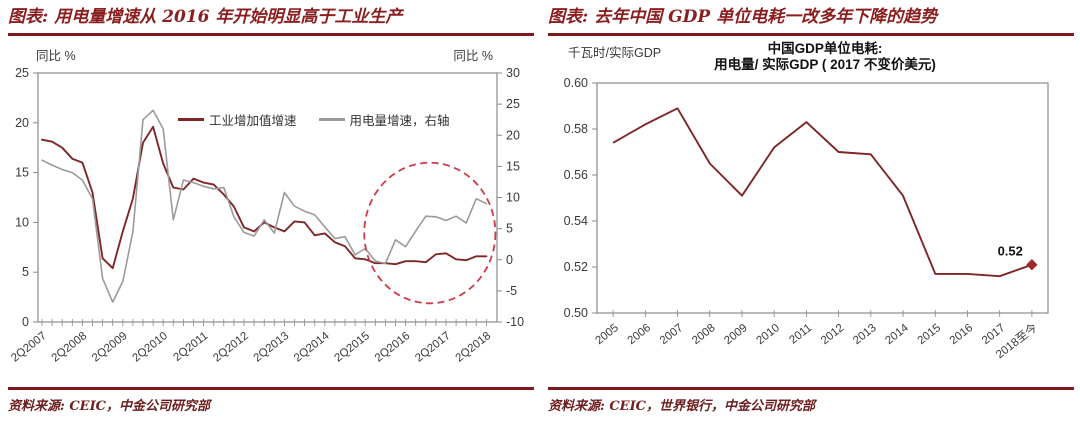 The width and height of the screenshot is (1080, 422). I want to click on x-tick-label: 2Q2011, so click(190, 347).